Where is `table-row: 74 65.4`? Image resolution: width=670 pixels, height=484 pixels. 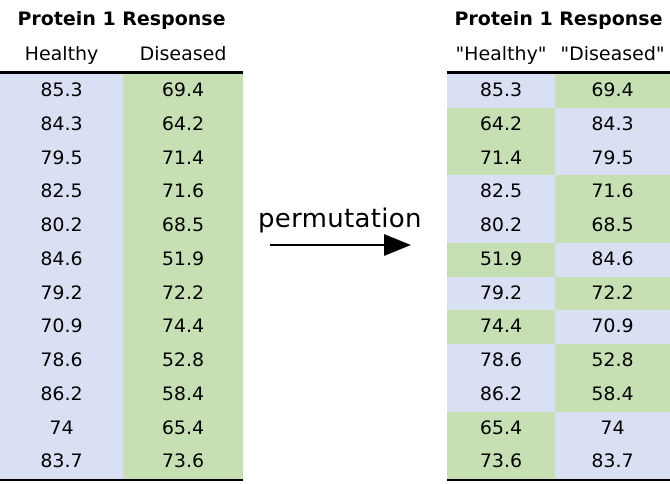
table-row: 74 65.4 is located at coordinates (121, 428).